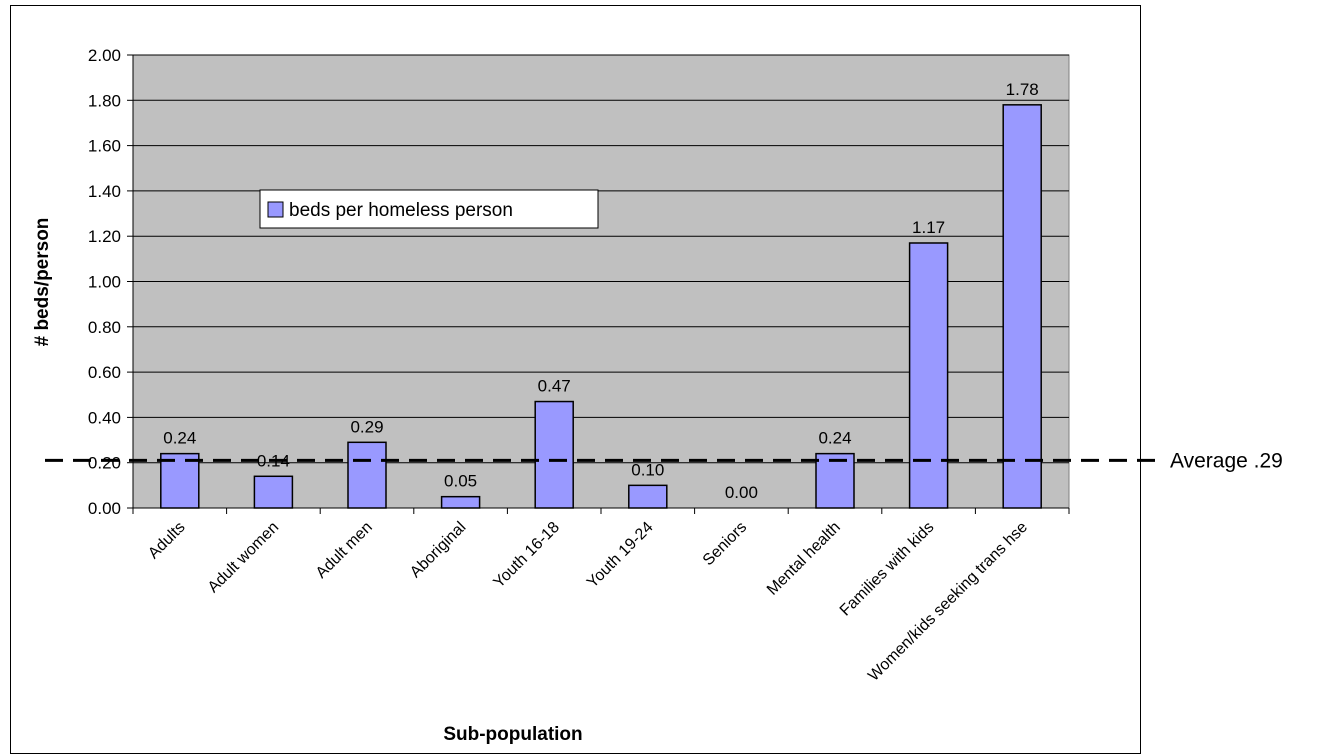  What do you see at coordinates (104, 327) in the screenshot?
I see `y-tick-label: 0.80` at bounding box center [104, 327].